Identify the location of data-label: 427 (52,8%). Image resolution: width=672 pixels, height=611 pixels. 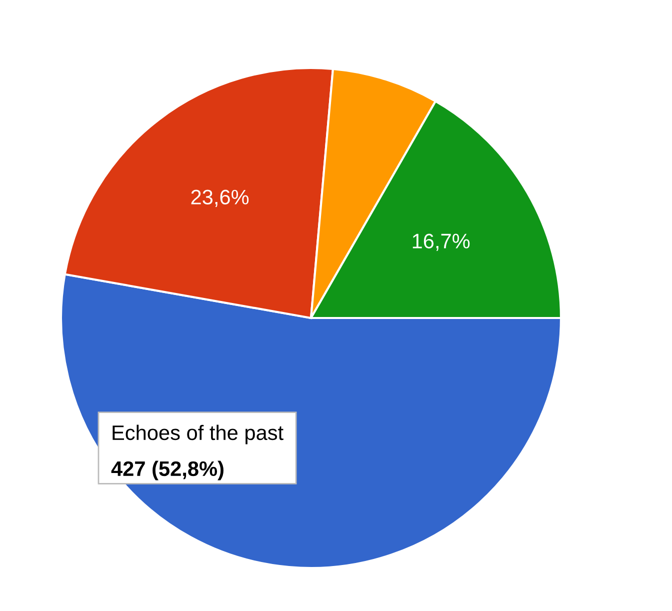
(167, 470).